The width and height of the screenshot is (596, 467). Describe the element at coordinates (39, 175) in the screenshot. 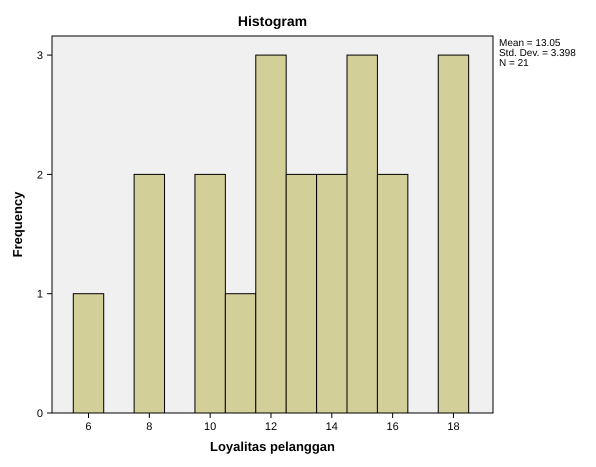

I see `y-tick-label: 2` at that location.